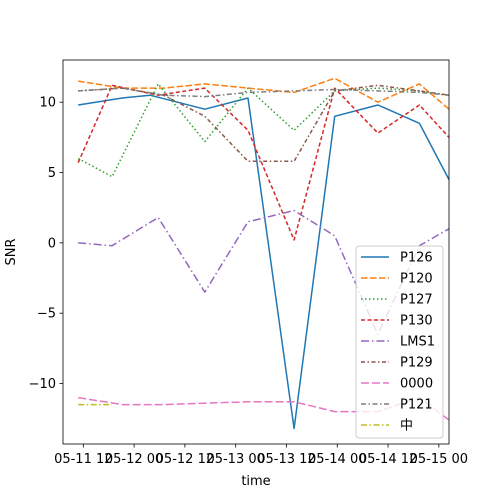 Image resolution: width=500 pixels, height=500 pixels. I want to click on x-tick-label: 05-13 12, so click(286, 459).